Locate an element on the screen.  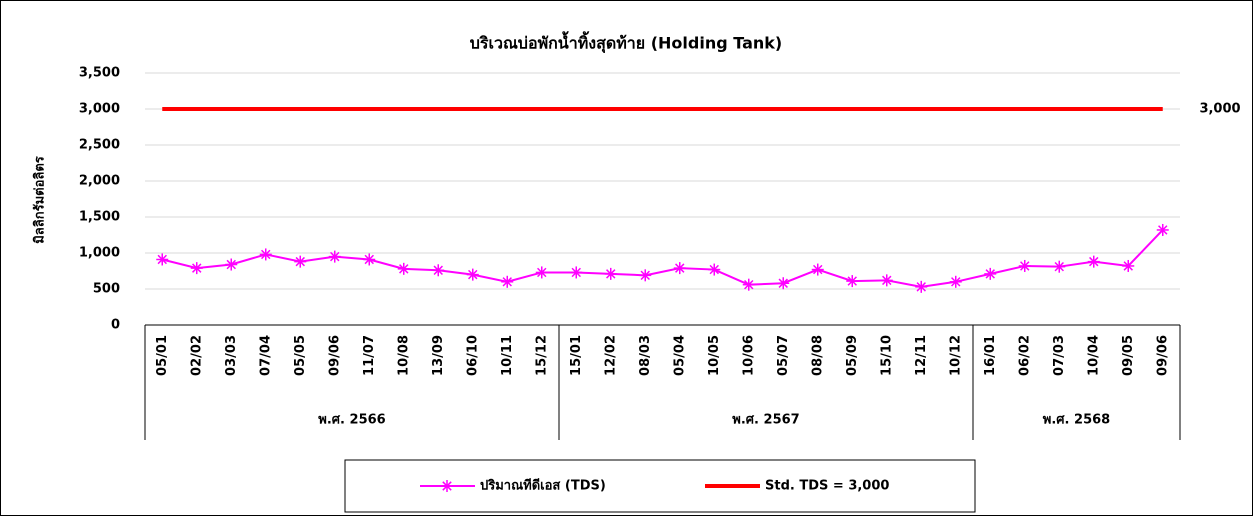
x-tick-label: 11/07 is located at coordinates (369, 355).